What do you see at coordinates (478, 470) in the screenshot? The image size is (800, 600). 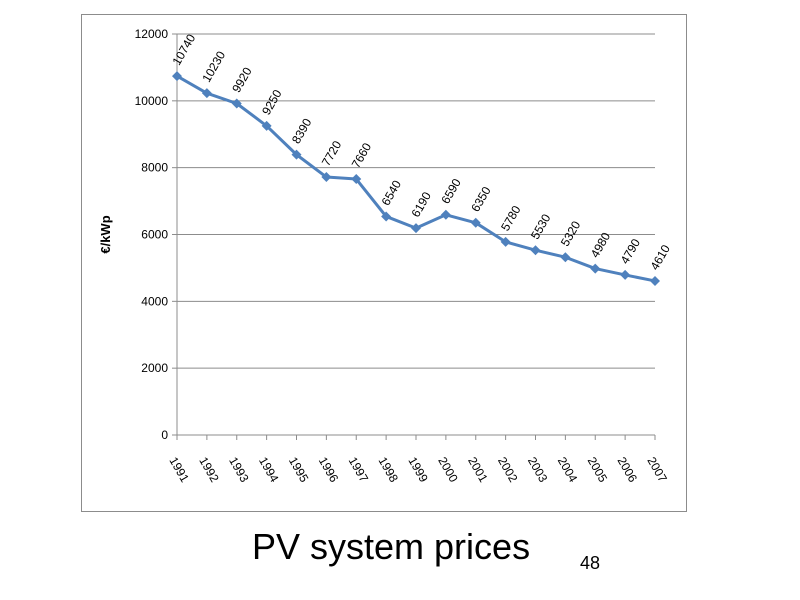 I see `x-tick-label: 2001` at bounding box center [478, 470].